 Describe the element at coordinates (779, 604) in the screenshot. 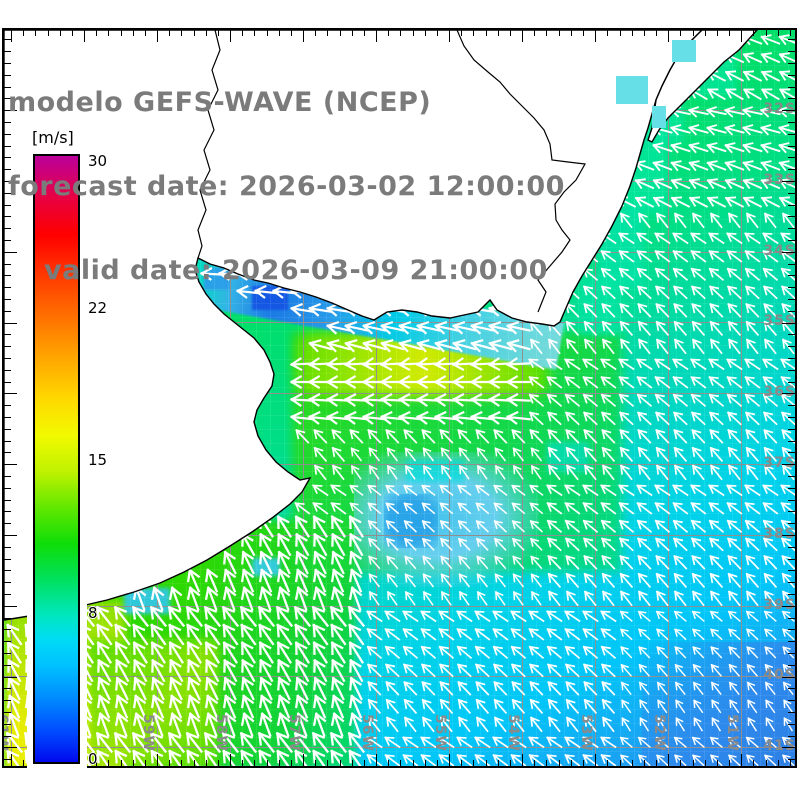

I see `lat-label: 39S` at that location.